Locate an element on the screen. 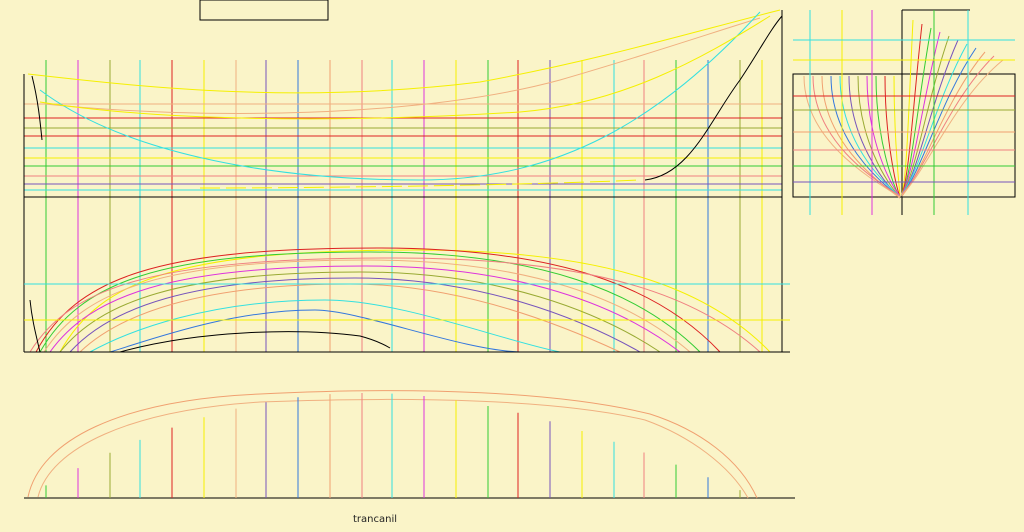  half-breadth-transom is located at coordinates (35, 326).